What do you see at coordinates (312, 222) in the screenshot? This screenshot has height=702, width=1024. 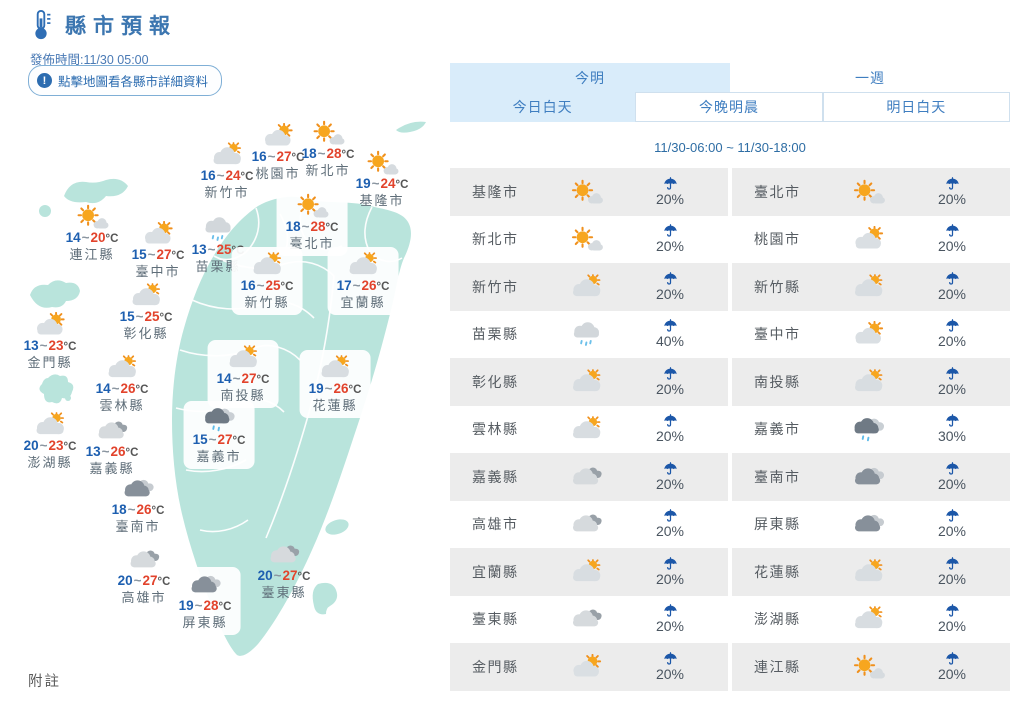 I see `map-marker-臺北市: 18~28°C 臺北市` at bounding box center [312, 222].